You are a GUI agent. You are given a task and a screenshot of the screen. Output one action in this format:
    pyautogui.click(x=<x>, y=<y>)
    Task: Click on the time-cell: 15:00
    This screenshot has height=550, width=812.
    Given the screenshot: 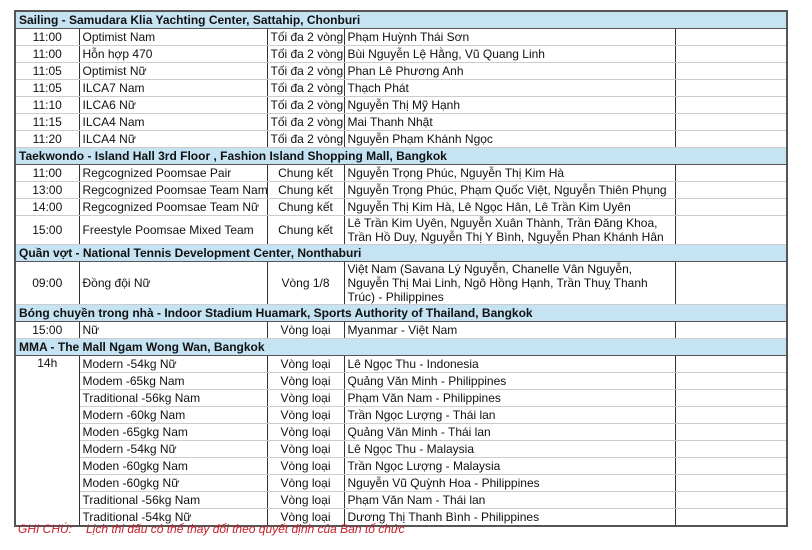 What is the action you would take?
    pyautogui.click(x=47, y=230)
    